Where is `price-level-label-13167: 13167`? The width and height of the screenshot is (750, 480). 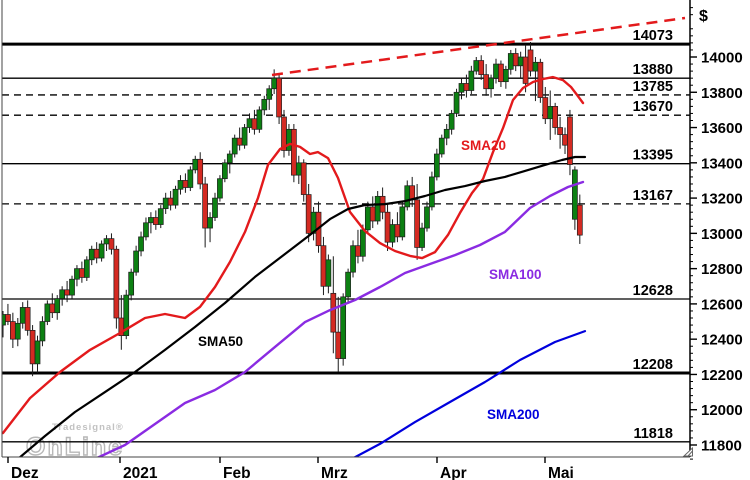
price-level-label-13167: 13167 is located at coordinates (653, 196).